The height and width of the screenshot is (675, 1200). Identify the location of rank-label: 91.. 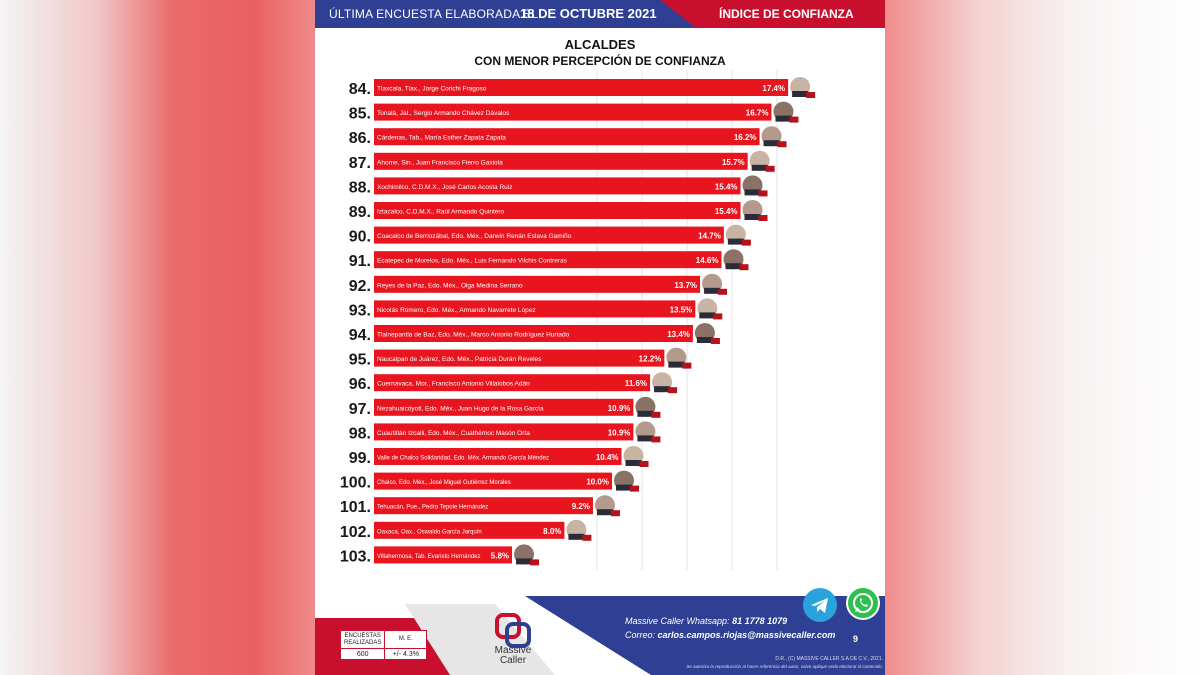
(360, 261).